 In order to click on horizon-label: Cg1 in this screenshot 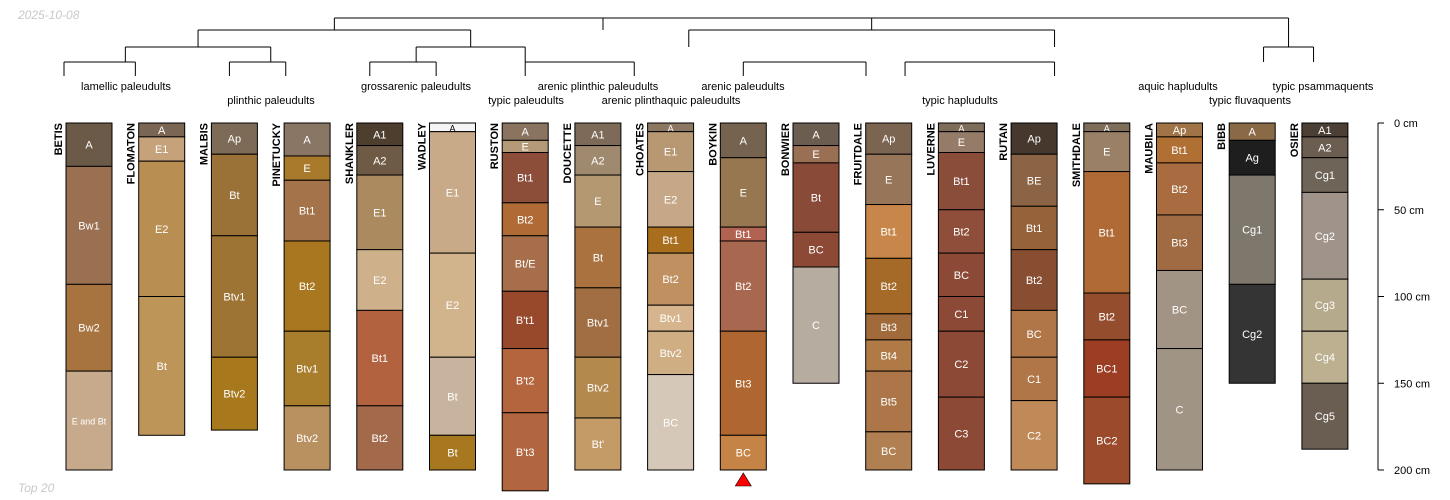, I will do `click(1252, 231)`.